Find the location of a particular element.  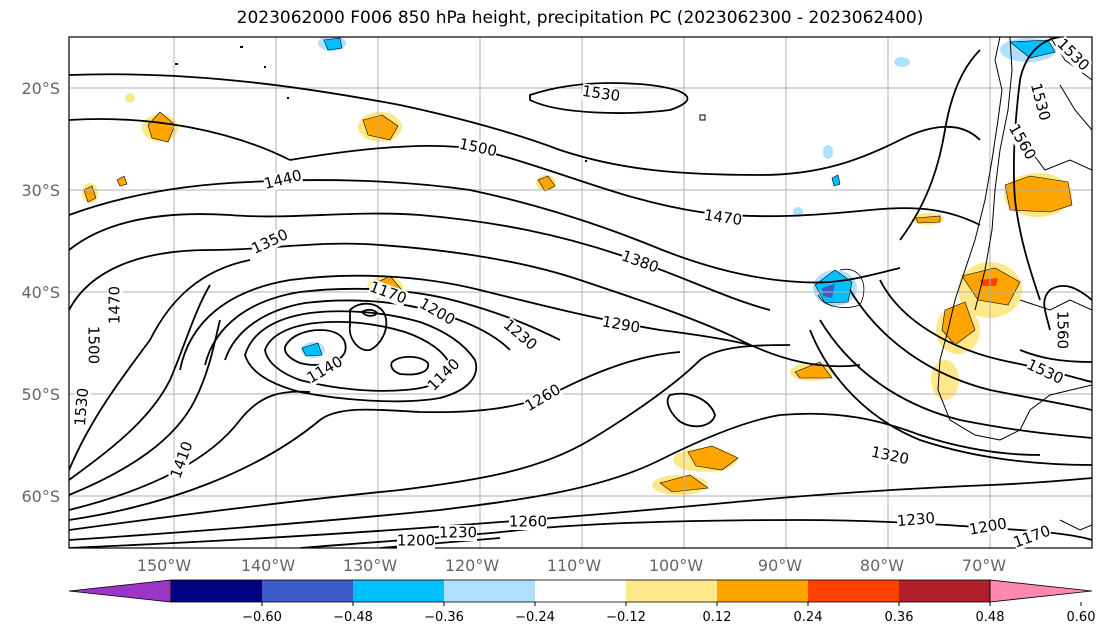

lon-label: 90°W is located at coordinates (780, 565).